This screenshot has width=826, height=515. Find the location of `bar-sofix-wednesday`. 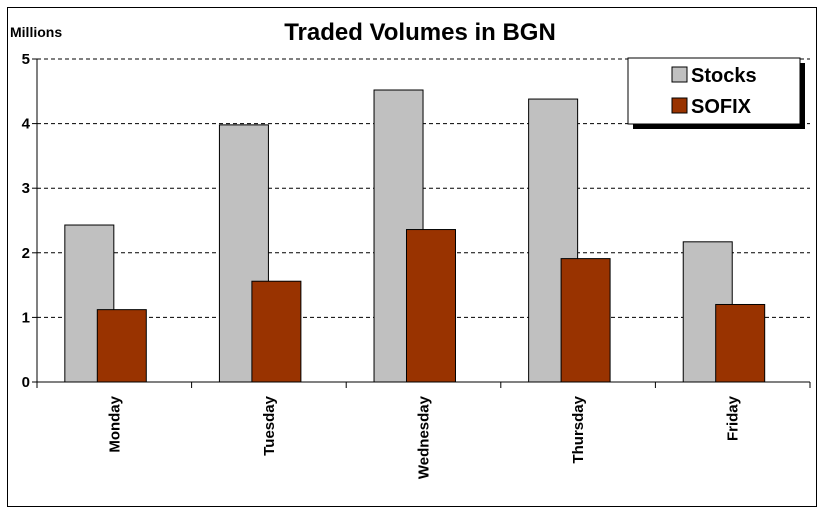

bar-sofix-wednesday is located at coordinates (430, 306).